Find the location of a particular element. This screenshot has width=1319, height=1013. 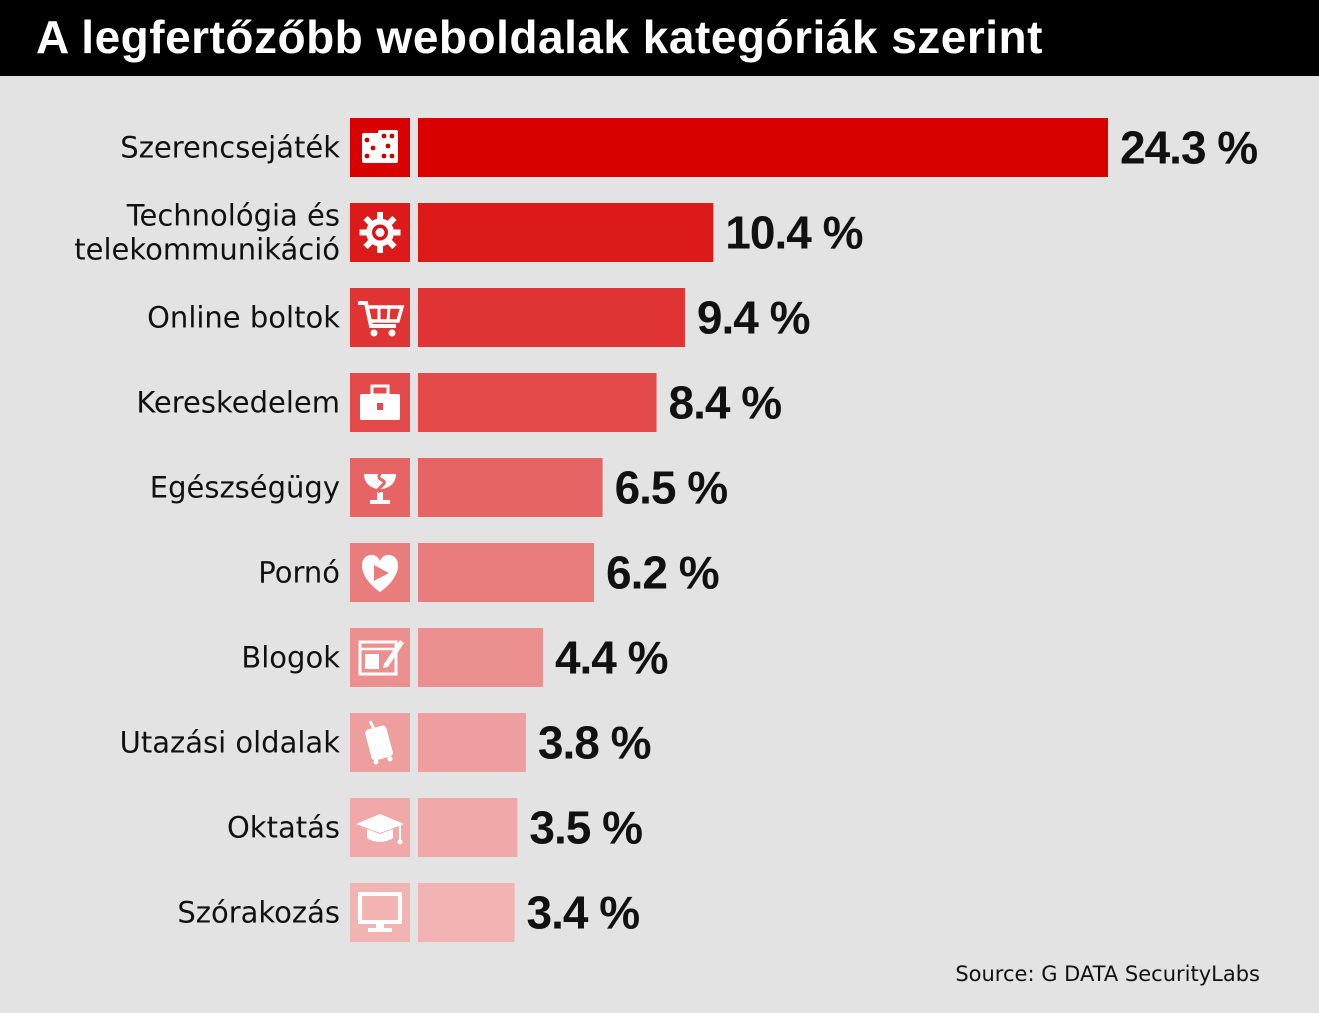

category-label: Blogok is located at coordinates (290, 658).